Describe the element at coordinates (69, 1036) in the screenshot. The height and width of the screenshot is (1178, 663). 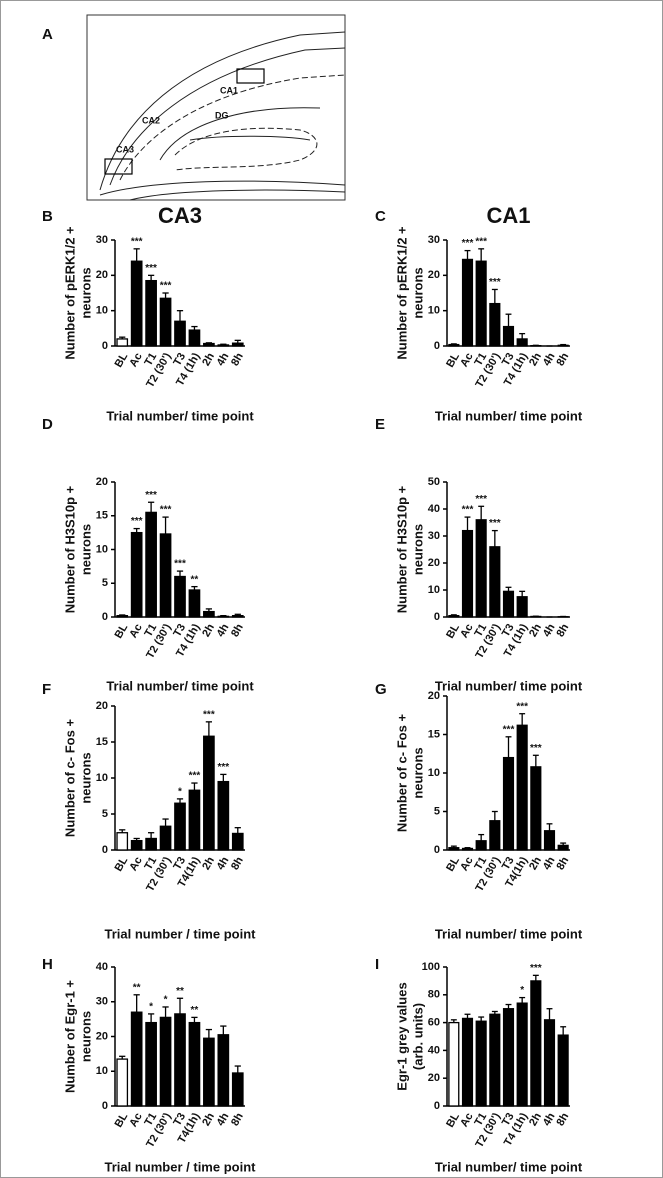
I see `y-axis-label: Number of Egr-1 +` at that location.